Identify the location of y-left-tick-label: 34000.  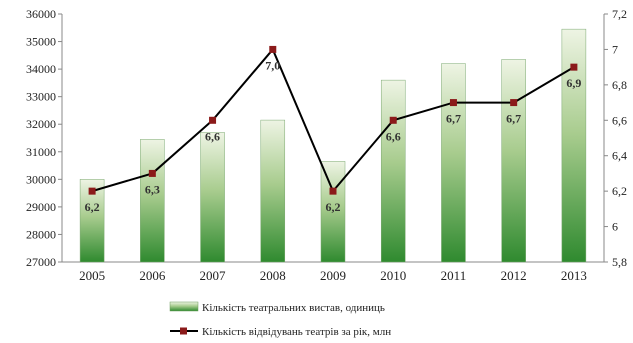
(41, 69).